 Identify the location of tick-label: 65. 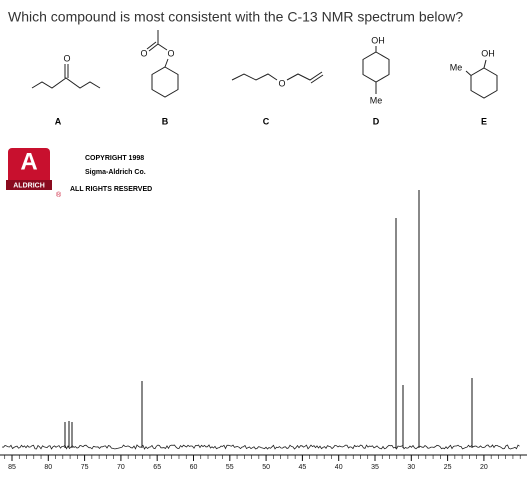
(157, 467).